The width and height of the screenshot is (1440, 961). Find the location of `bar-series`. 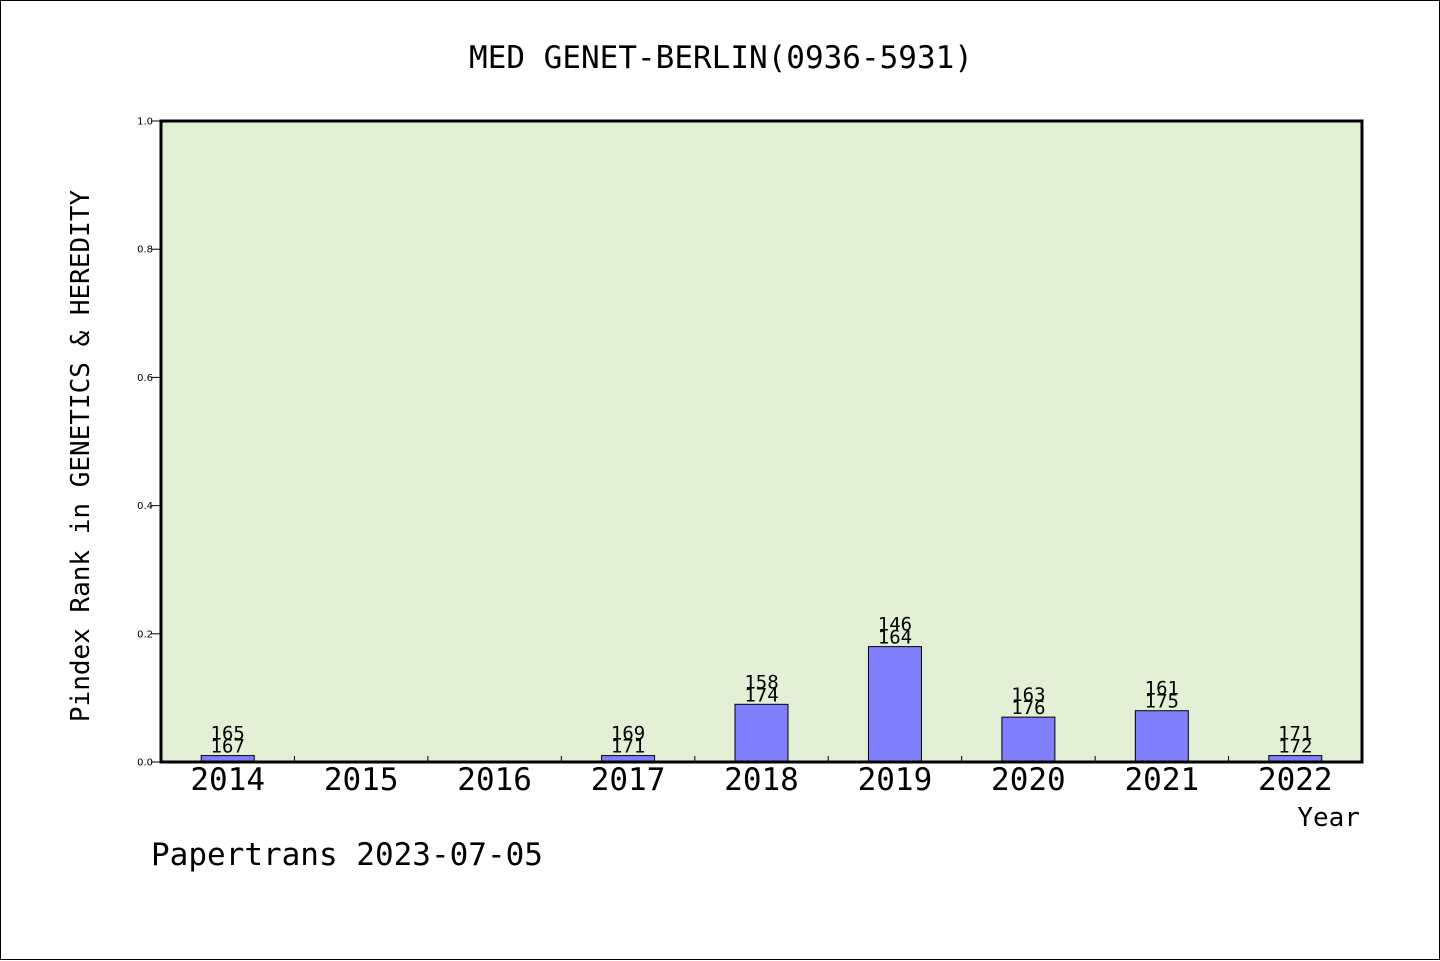

bar-series is located at coordinates (761, 704).